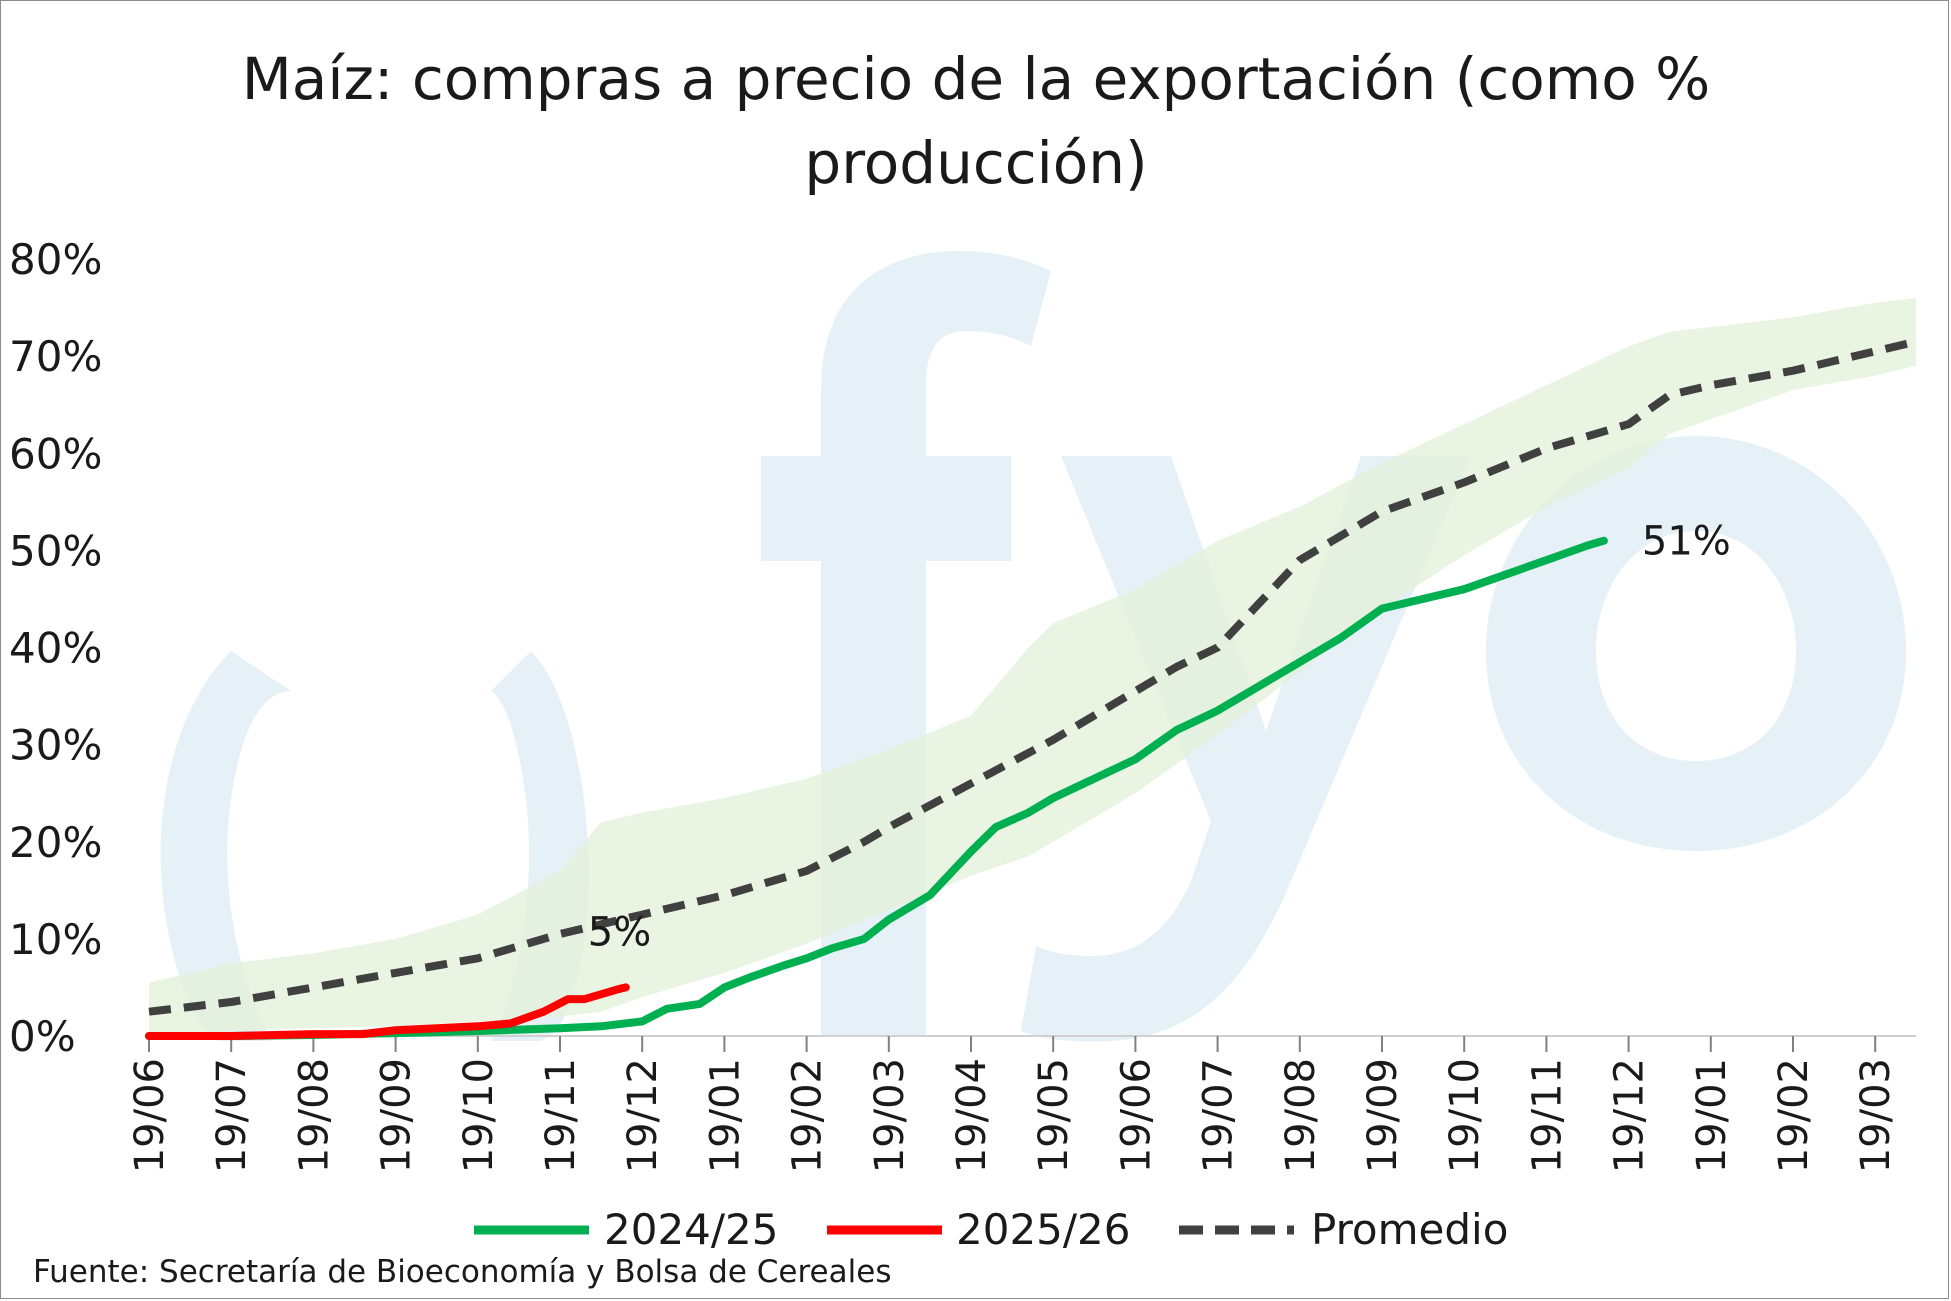 This screenshot has width=1951, height=1301. Describe the element at coordinates (1409, 1229) in the screenshot. I see `legend-label-promedio: Promedio` at that location.